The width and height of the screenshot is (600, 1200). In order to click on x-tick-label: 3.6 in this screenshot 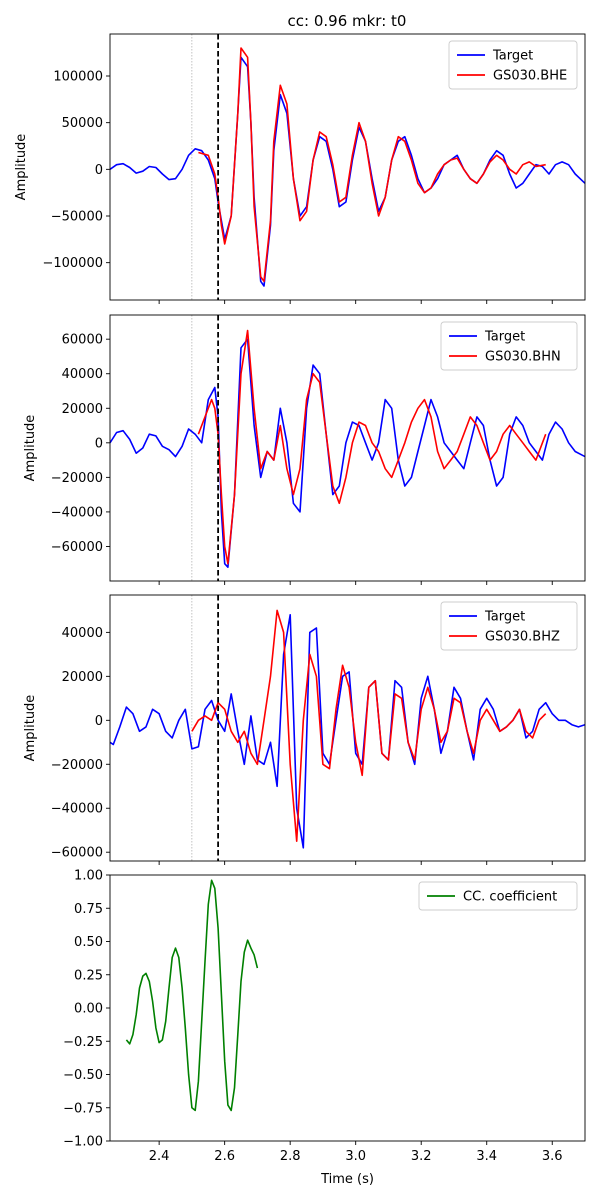, I will do `click(552, 1156)`.